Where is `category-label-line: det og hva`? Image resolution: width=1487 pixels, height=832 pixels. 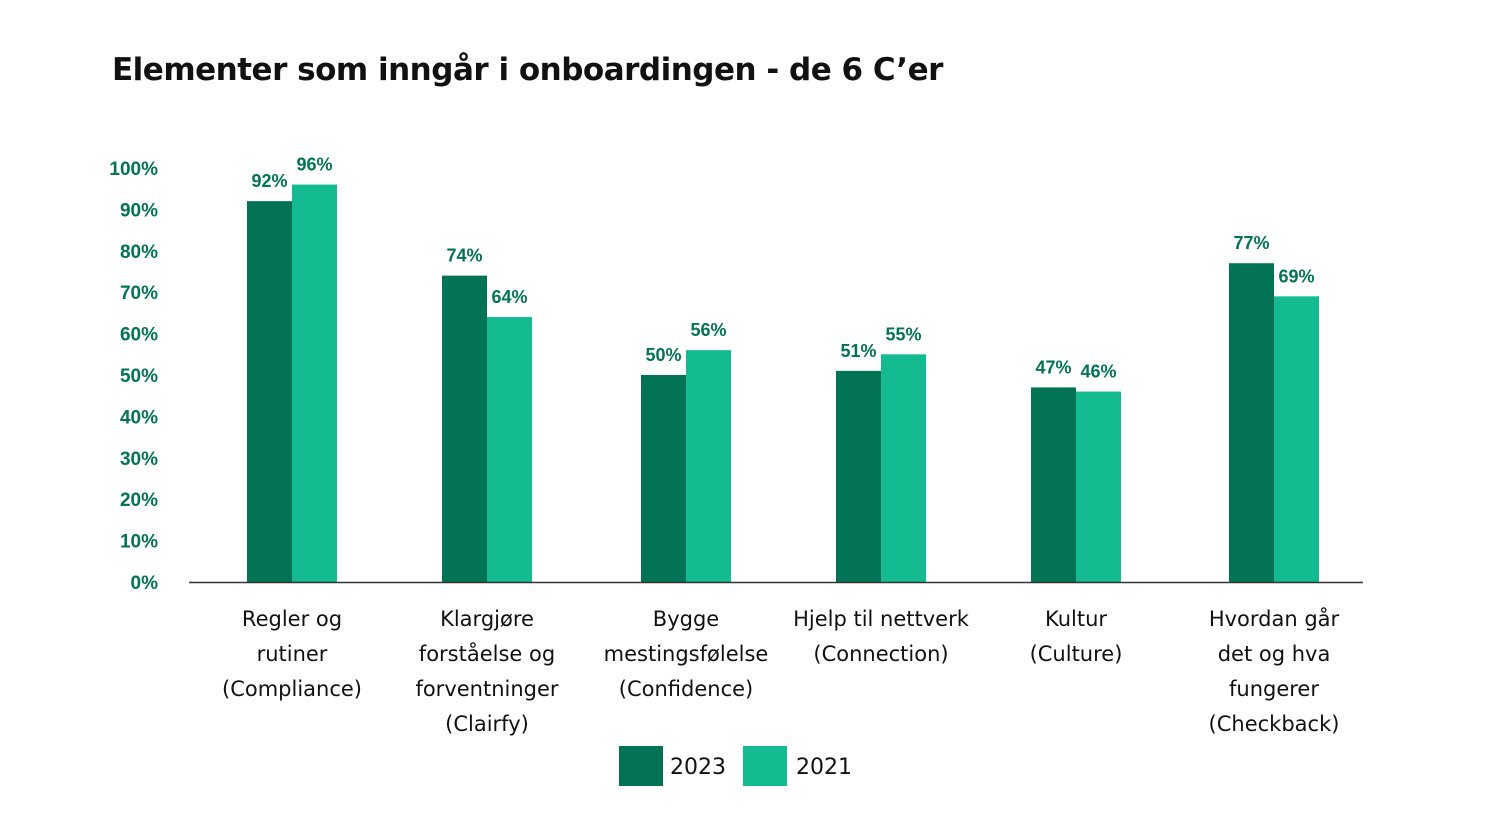 category-label-line: det og hva is located at coordinates (1274, 654).